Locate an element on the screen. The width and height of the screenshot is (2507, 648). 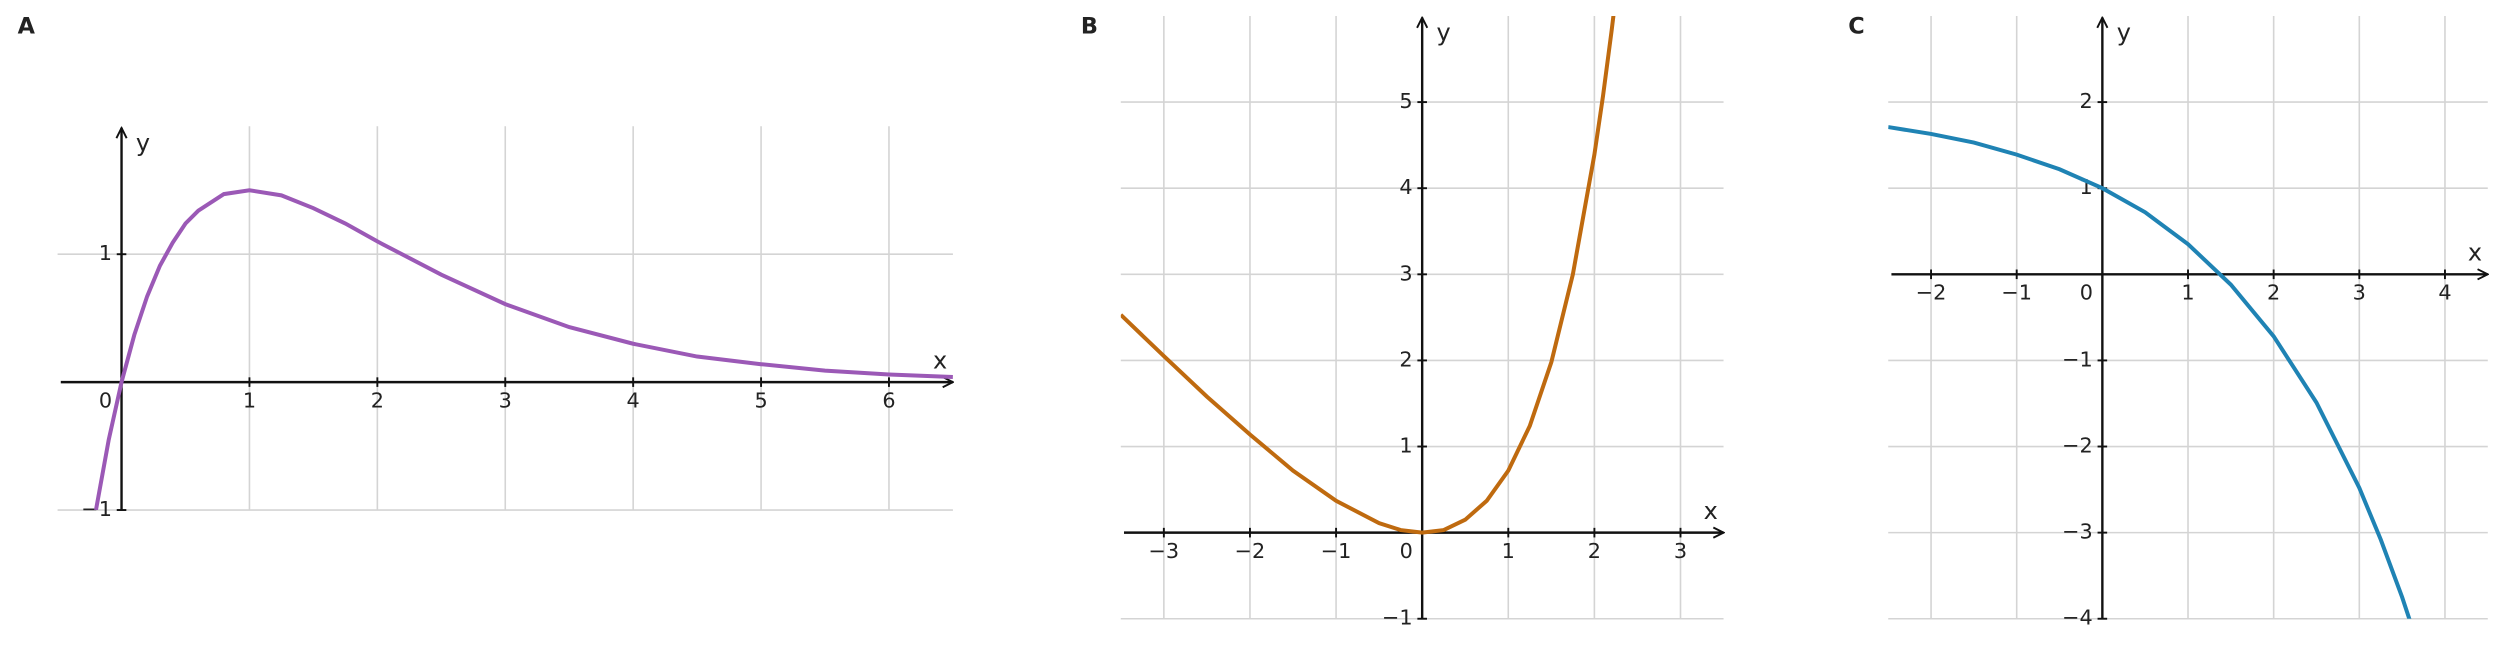
x-tick-label: 6 is located at coordinates (888, 400).